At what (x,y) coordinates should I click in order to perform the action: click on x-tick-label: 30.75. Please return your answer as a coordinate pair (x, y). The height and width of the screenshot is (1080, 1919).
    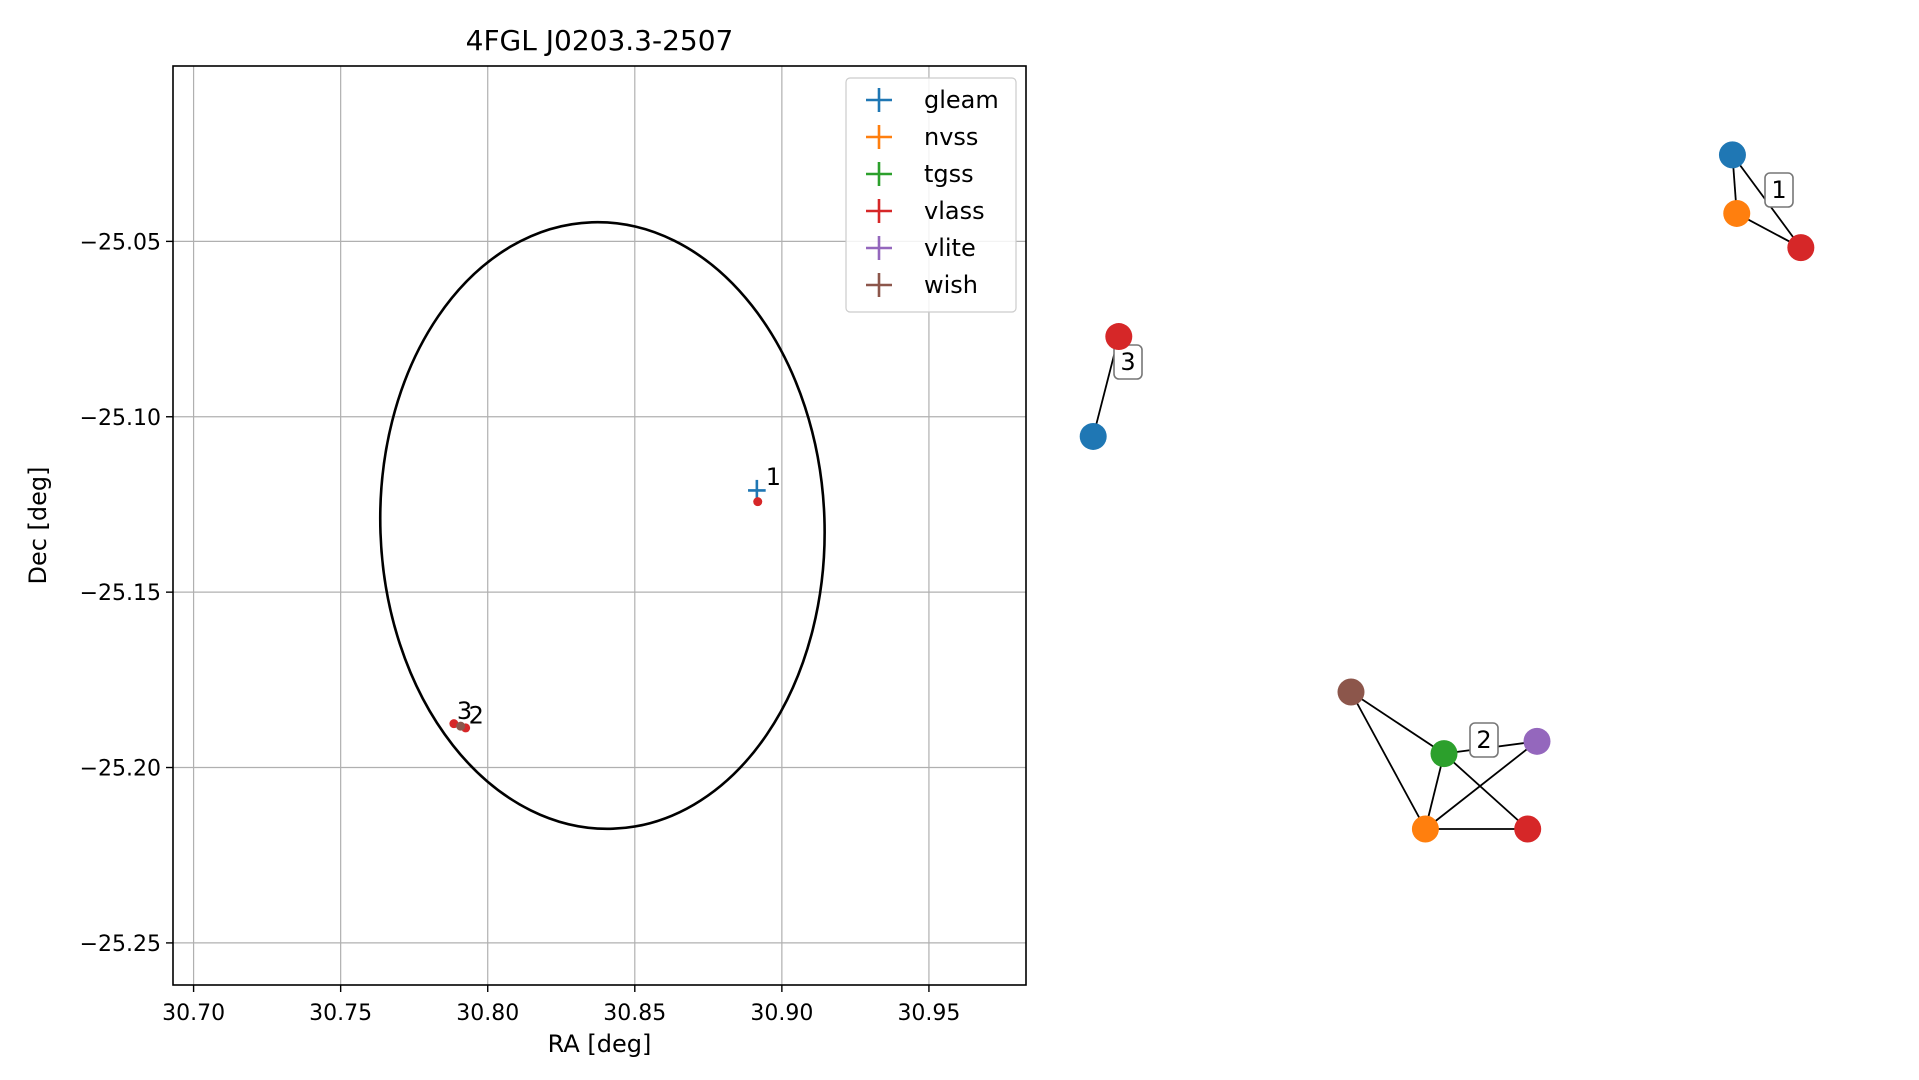
    Looking at the image, I should click on (340, 1013).